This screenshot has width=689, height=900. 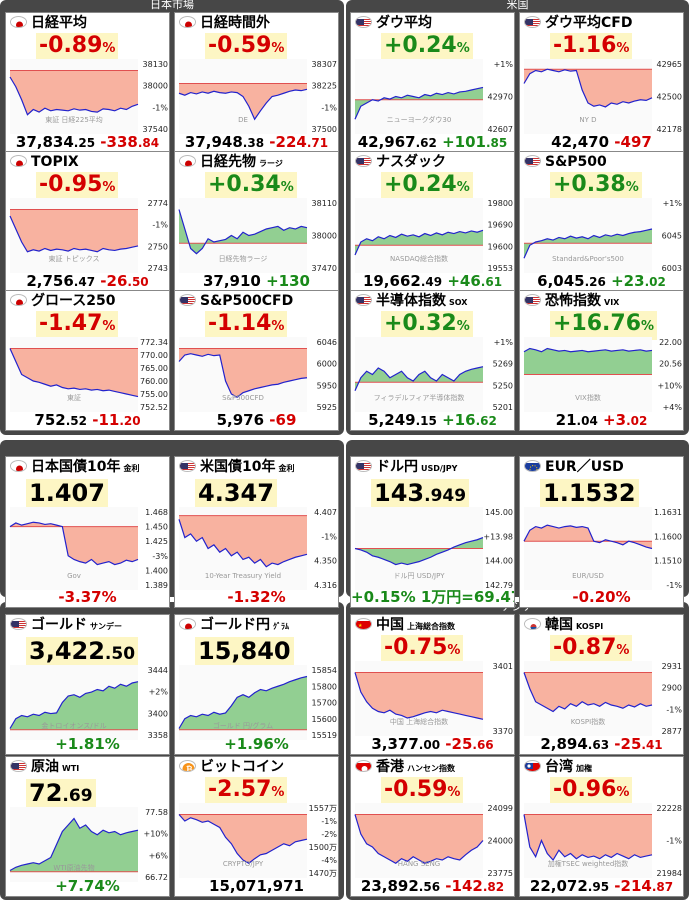 I want to click on axis-tick-label: 38130, so click(x=155, y=64).